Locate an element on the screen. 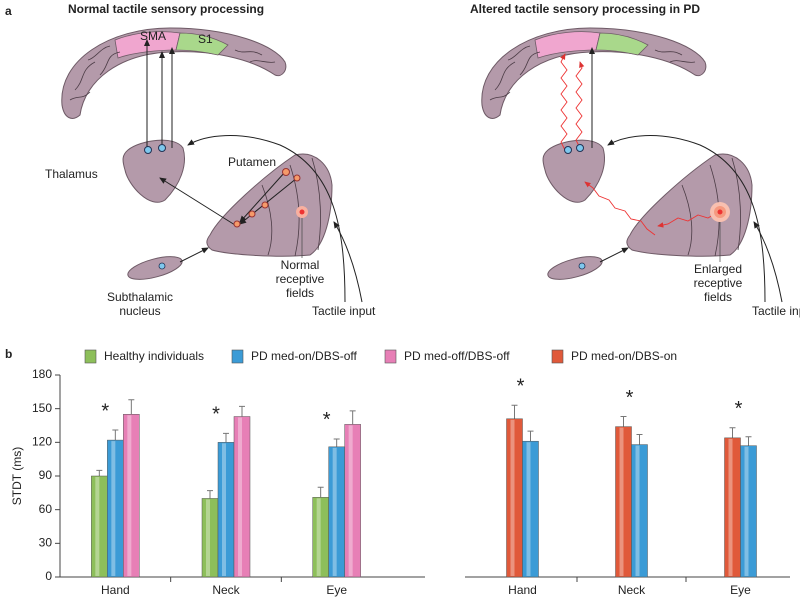 This screenshot has height=599, width=800. normal-pathways is located at coordinates (226, 148).